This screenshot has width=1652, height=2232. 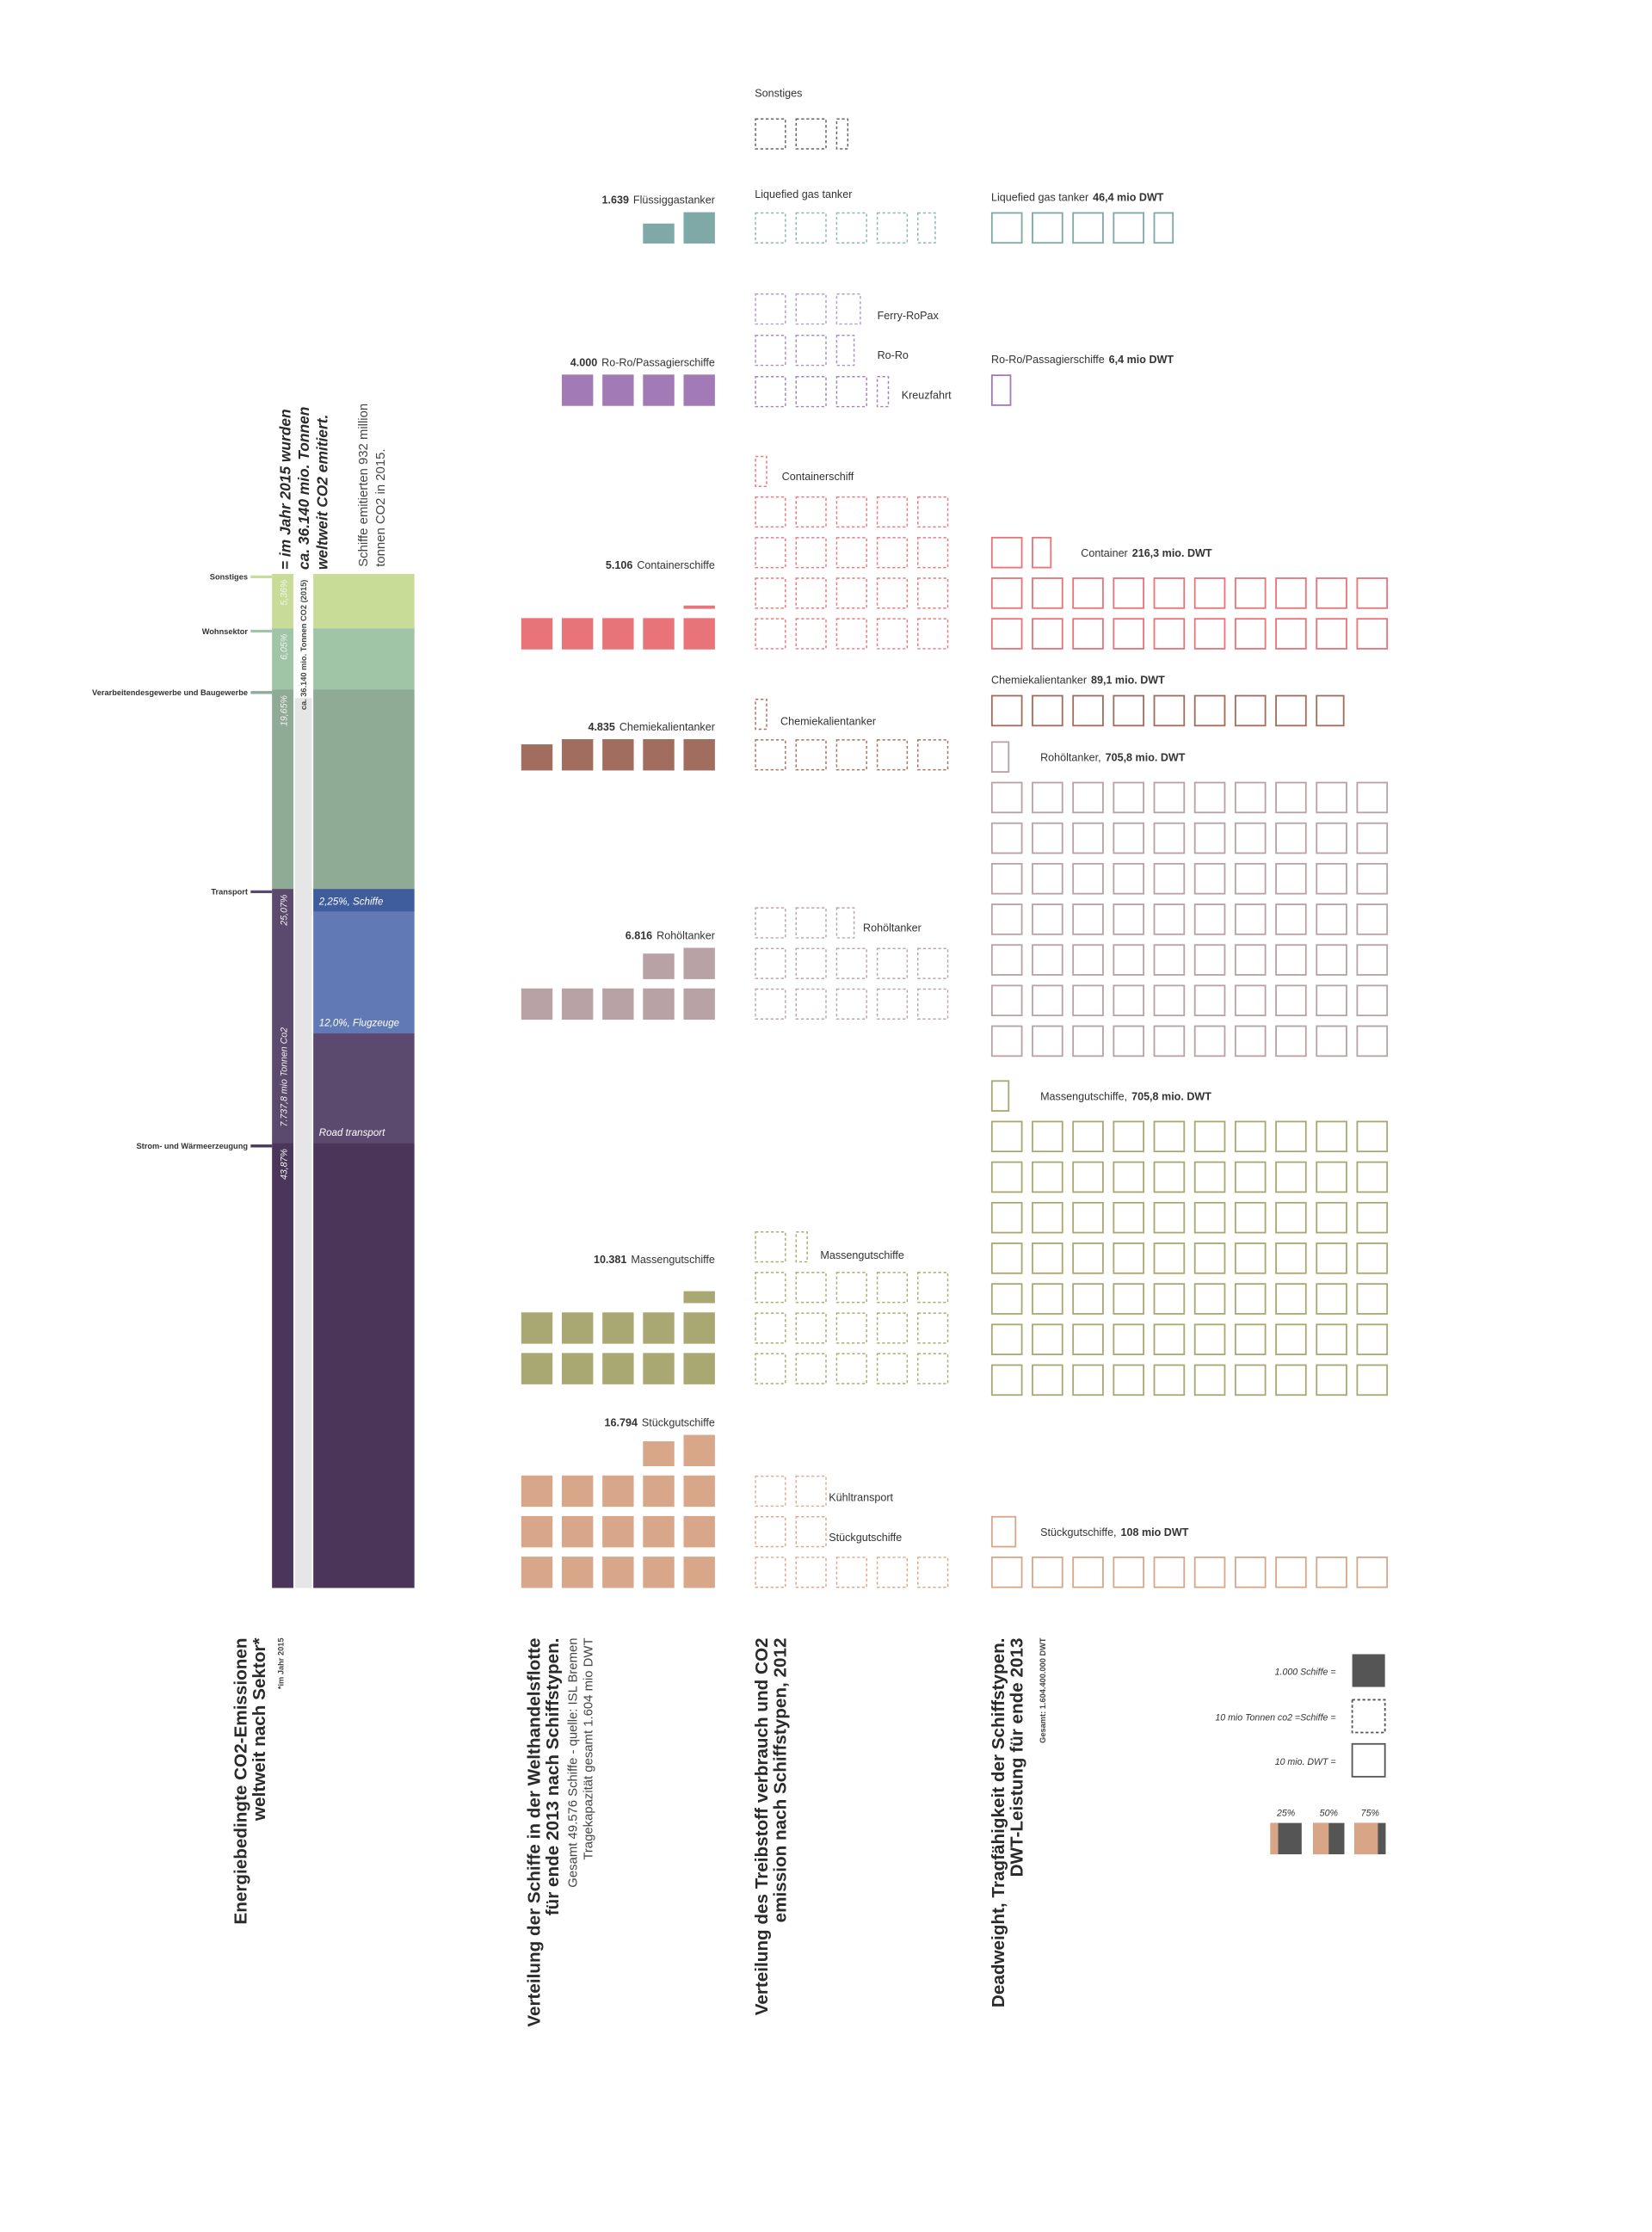 What do you see at coordinates (781, 1780) in the screenshot?
I see `co2-title: emission nach Schiffstypen, 2012` at bounding box center [781, 1780].